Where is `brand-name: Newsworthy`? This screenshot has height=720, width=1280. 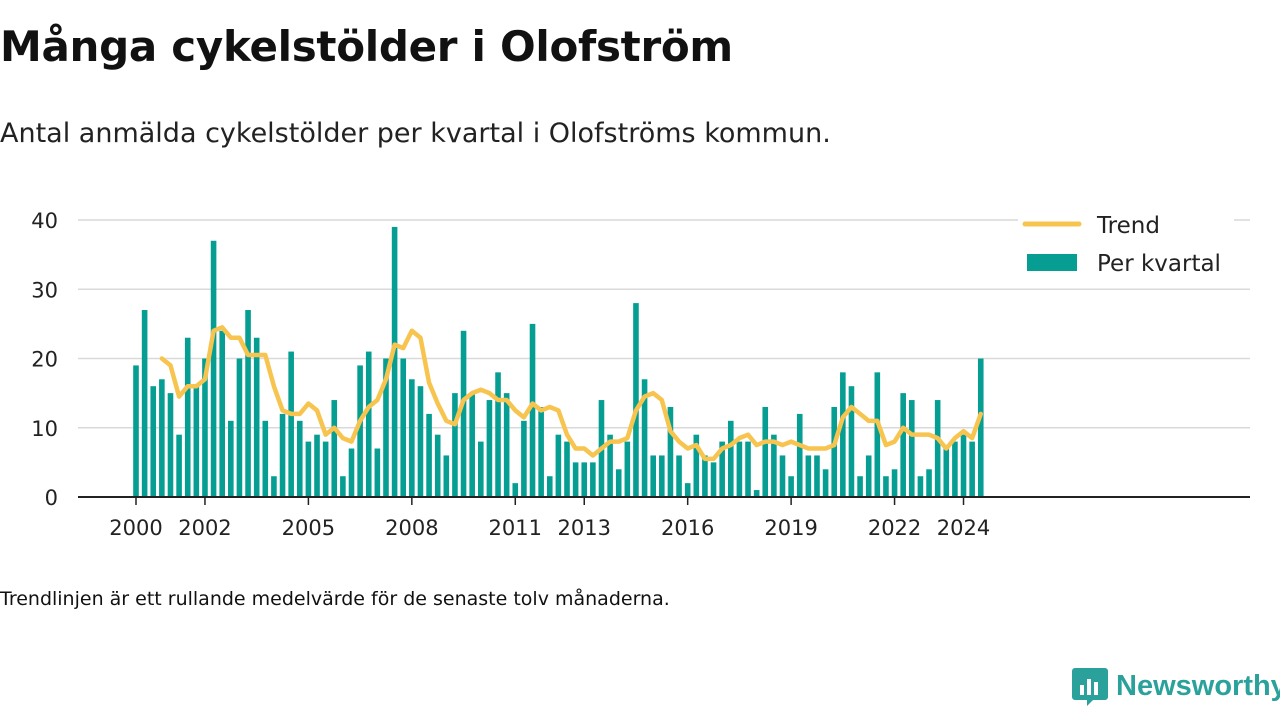
brand-name: Newsworthy is located at coordinates (1198, 685).